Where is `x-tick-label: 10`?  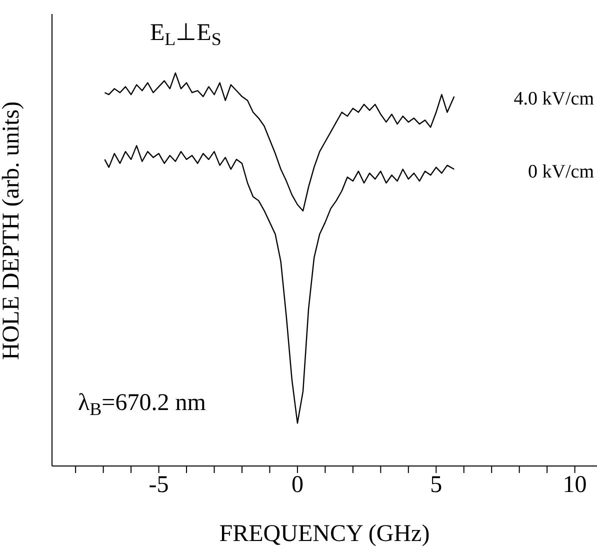
x-tick-label: 10 is located at coordinates (574, 485).